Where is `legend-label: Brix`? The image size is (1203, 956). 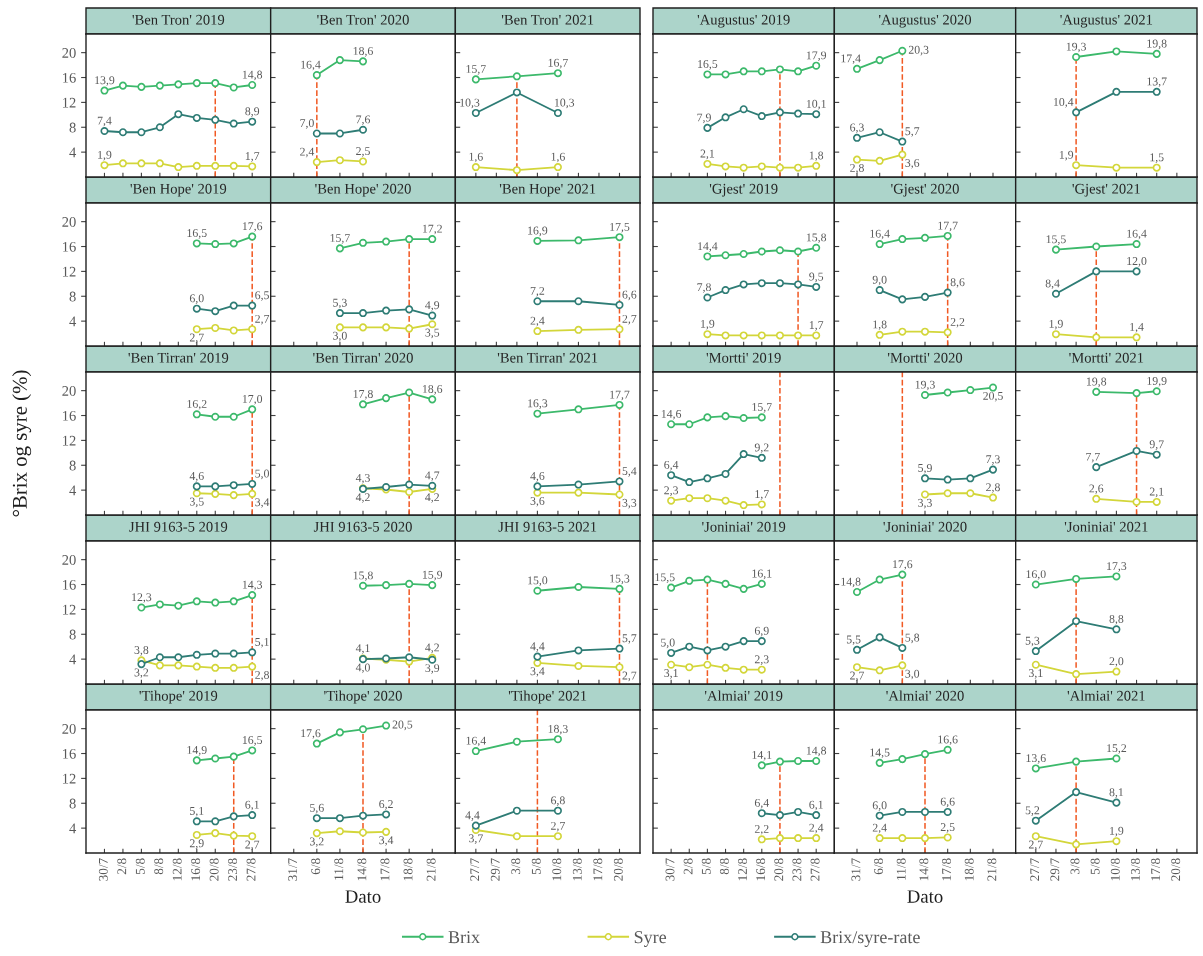 legend-label: Brix is located at coordinates (464, 937).